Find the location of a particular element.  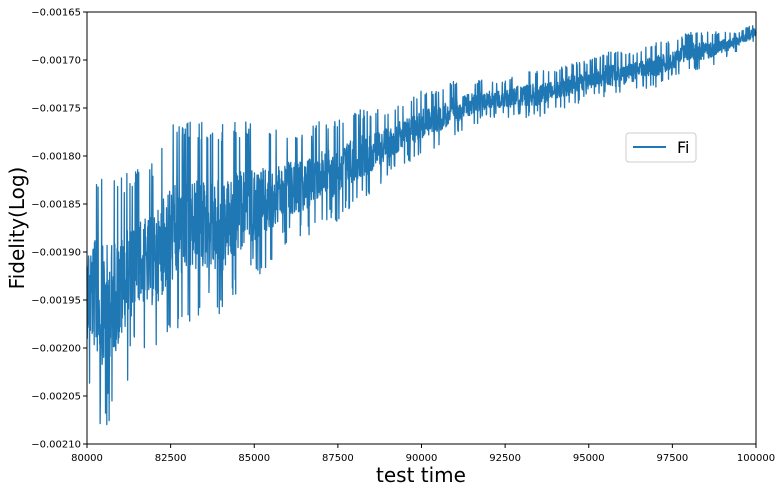

x-axis-label: test time is located at coordinates (421, 475).